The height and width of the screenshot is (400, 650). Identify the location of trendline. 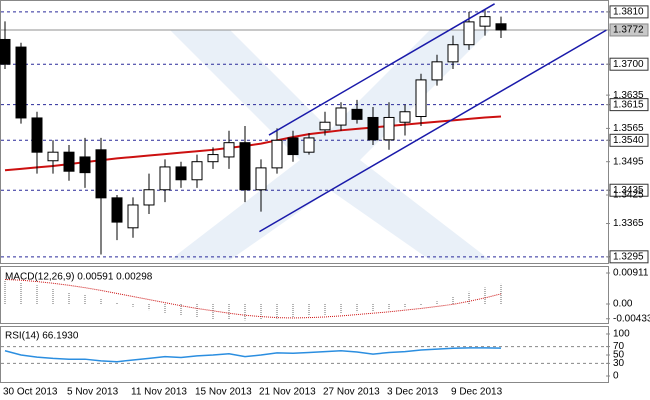
(381, 69).